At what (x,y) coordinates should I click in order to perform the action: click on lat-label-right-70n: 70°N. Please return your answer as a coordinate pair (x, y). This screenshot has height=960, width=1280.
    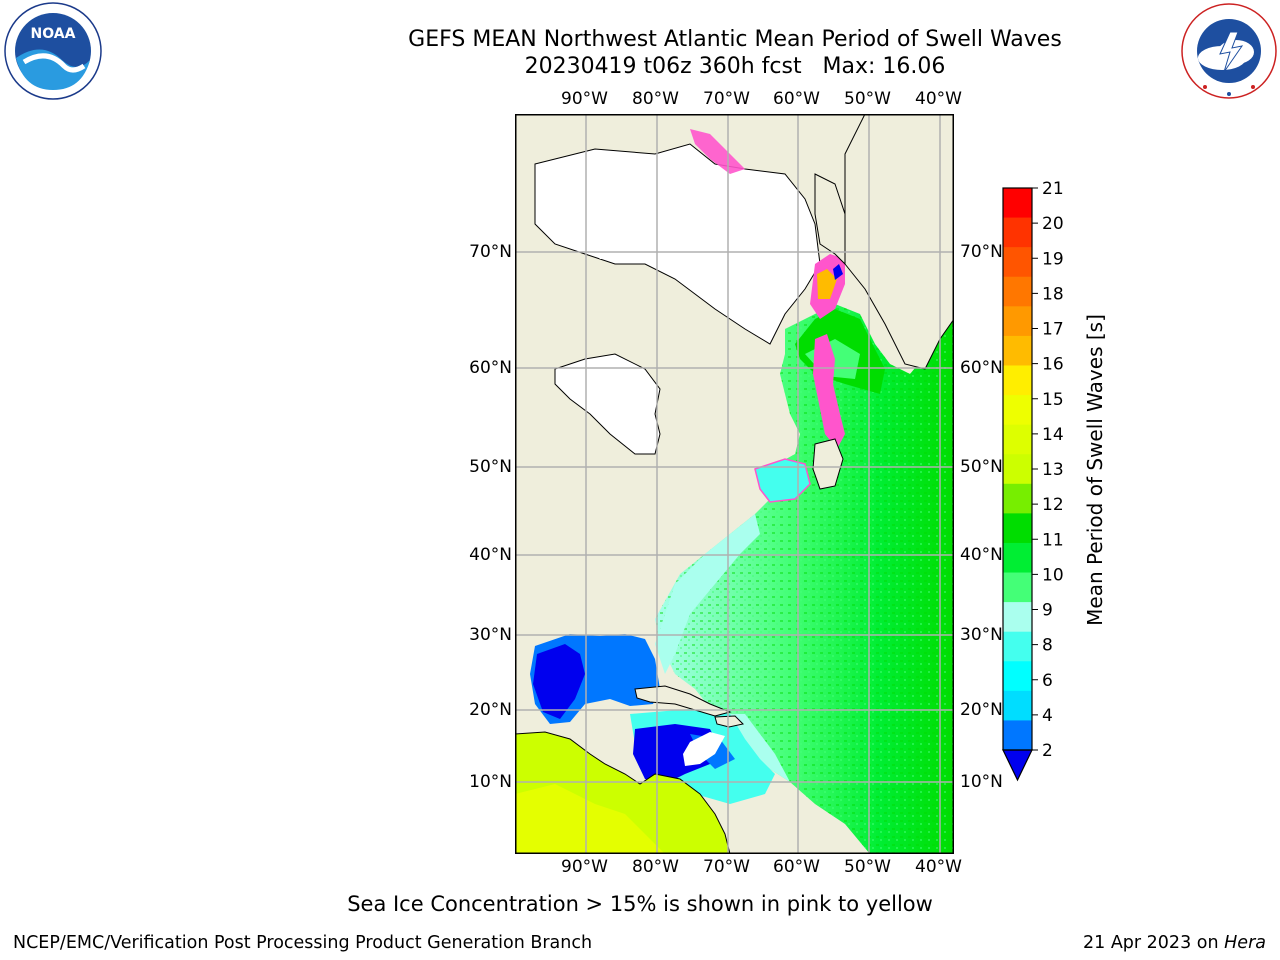
    Looking at the image, I should click on (981, 252).